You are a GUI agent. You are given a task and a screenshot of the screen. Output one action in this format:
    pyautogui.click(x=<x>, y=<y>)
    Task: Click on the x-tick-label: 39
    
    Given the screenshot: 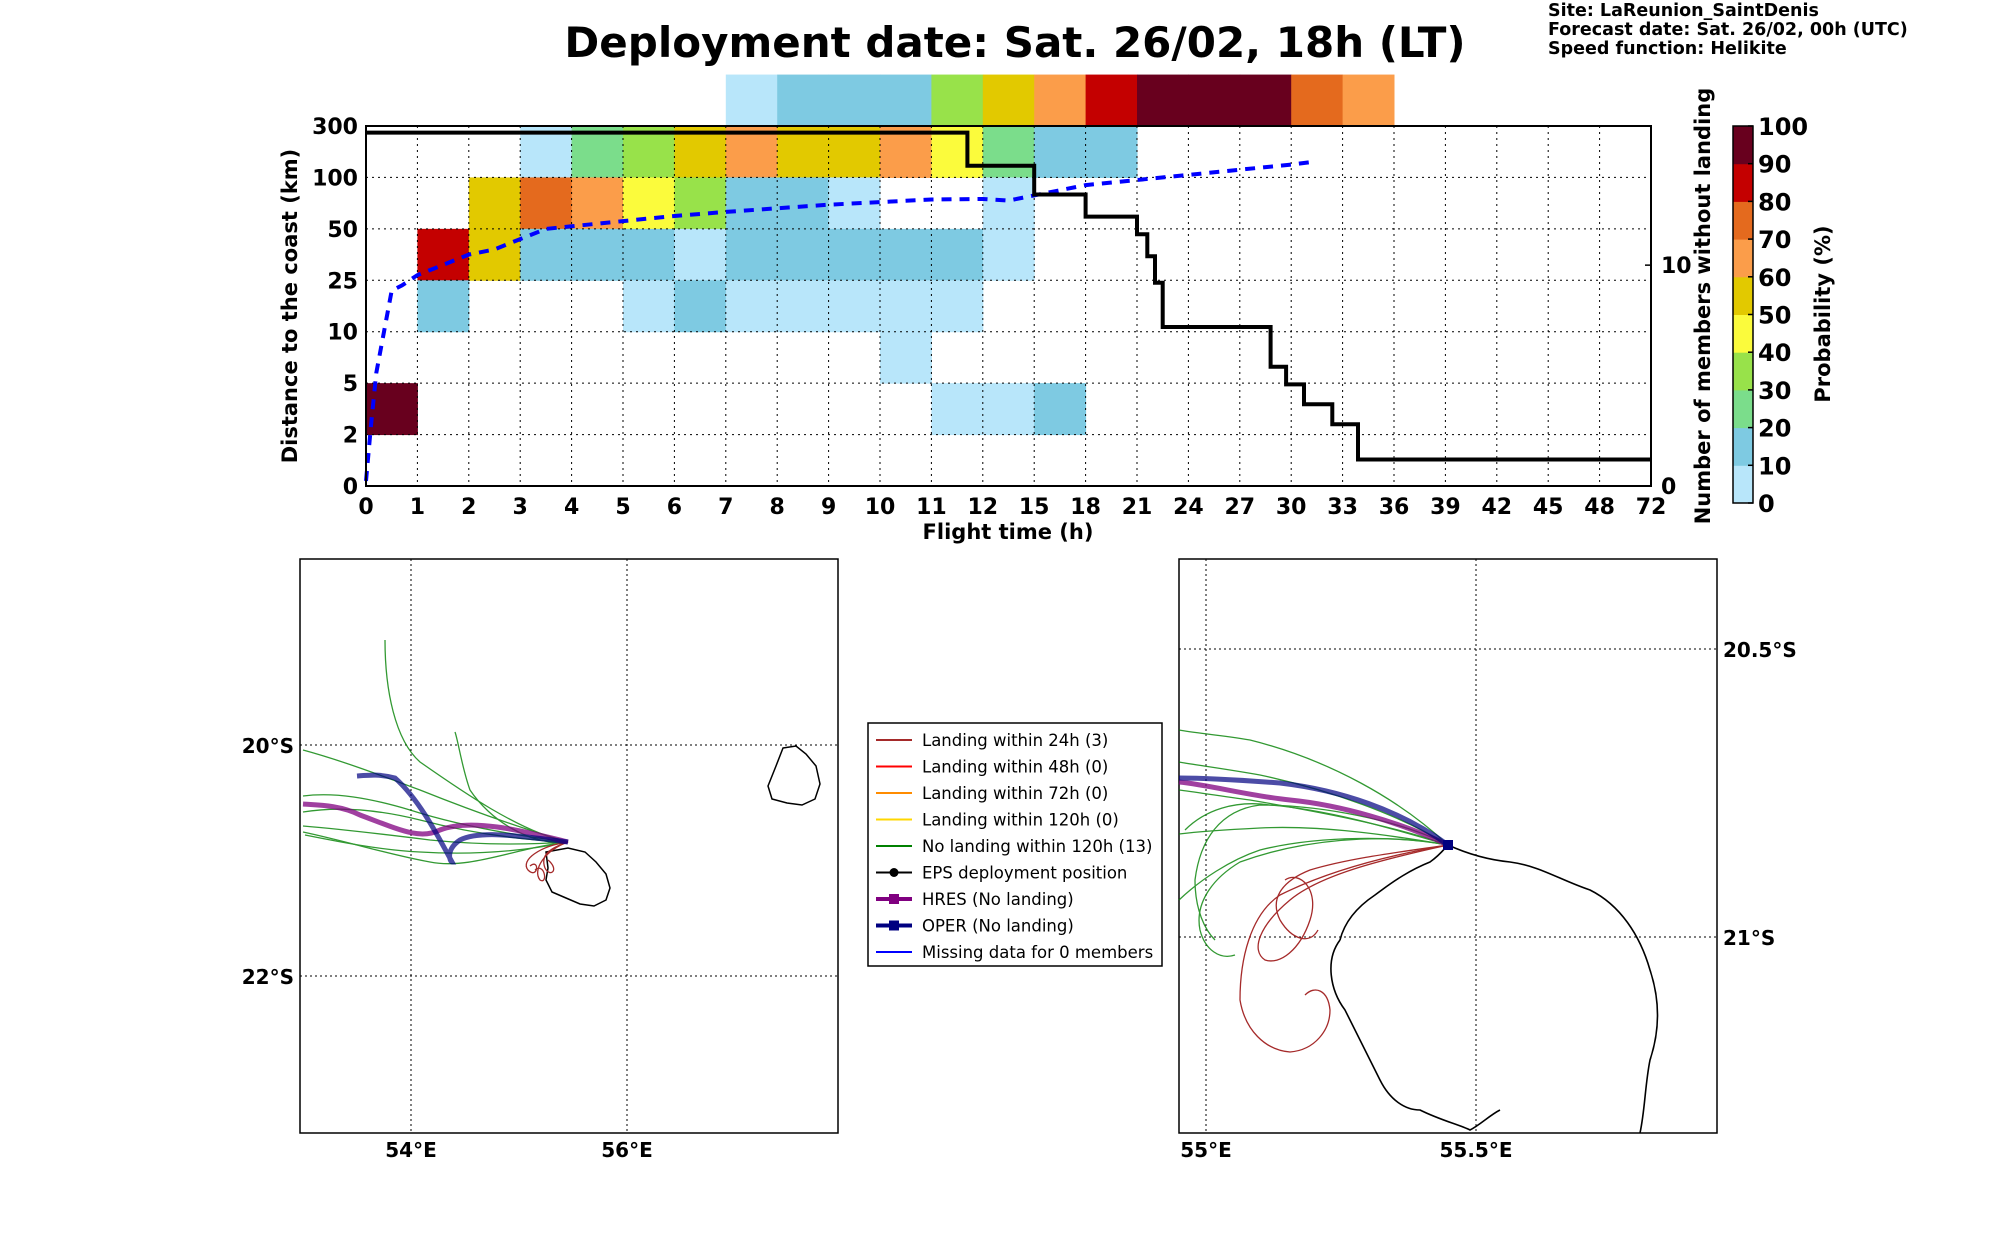 What is the action you would take?
    pyautogui.click(x=1445, y=507)
    